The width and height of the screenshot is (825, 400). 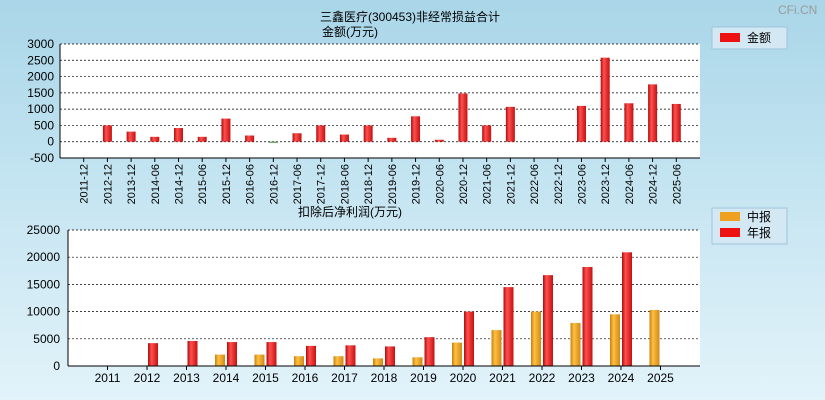 I want to click on chart1-title: 三鑫医疗(300453)非经常损益合计, so click(x=410, y=16).